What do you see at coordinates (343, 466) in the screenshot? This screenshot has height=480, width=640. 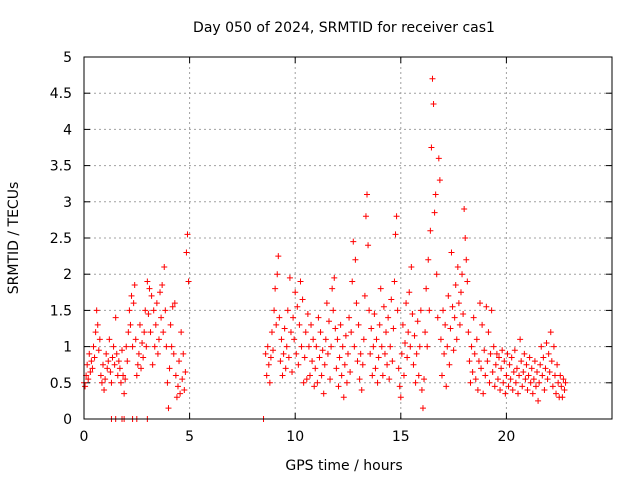 I see `x-axis-label: GPS time / hours` at bounding box center [343, 466].